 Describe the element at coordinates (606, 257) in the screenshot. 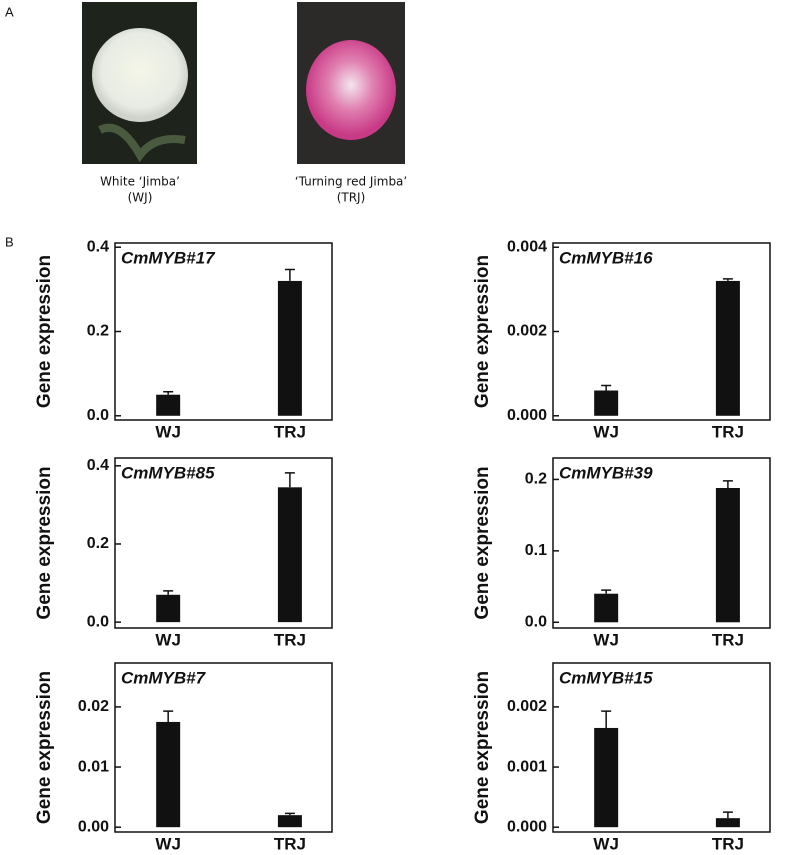

I see `chart-title: CmMYB#16` at that location.